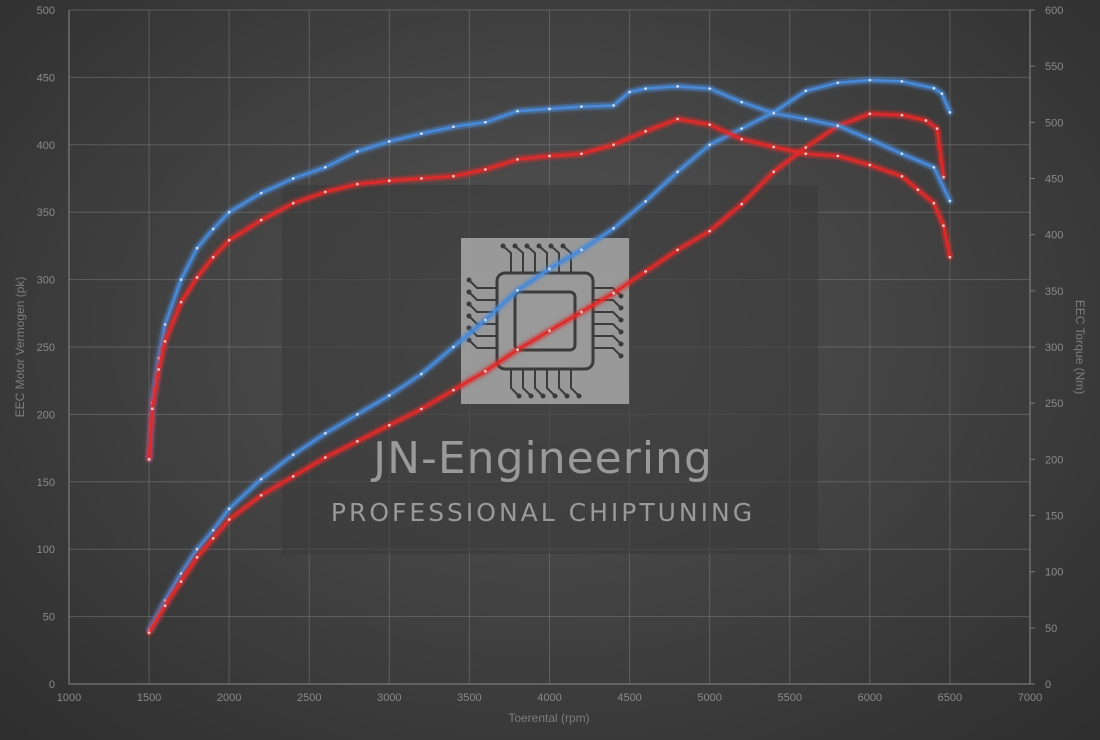  I want to click on x-tick-label: 1000, so click(69, 698).